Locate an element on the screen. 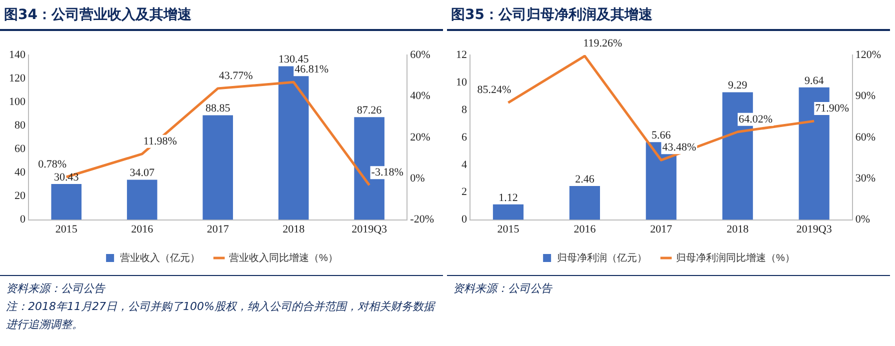  legend-label: 营业收入（亿元） is located at coordinates (160, 258).